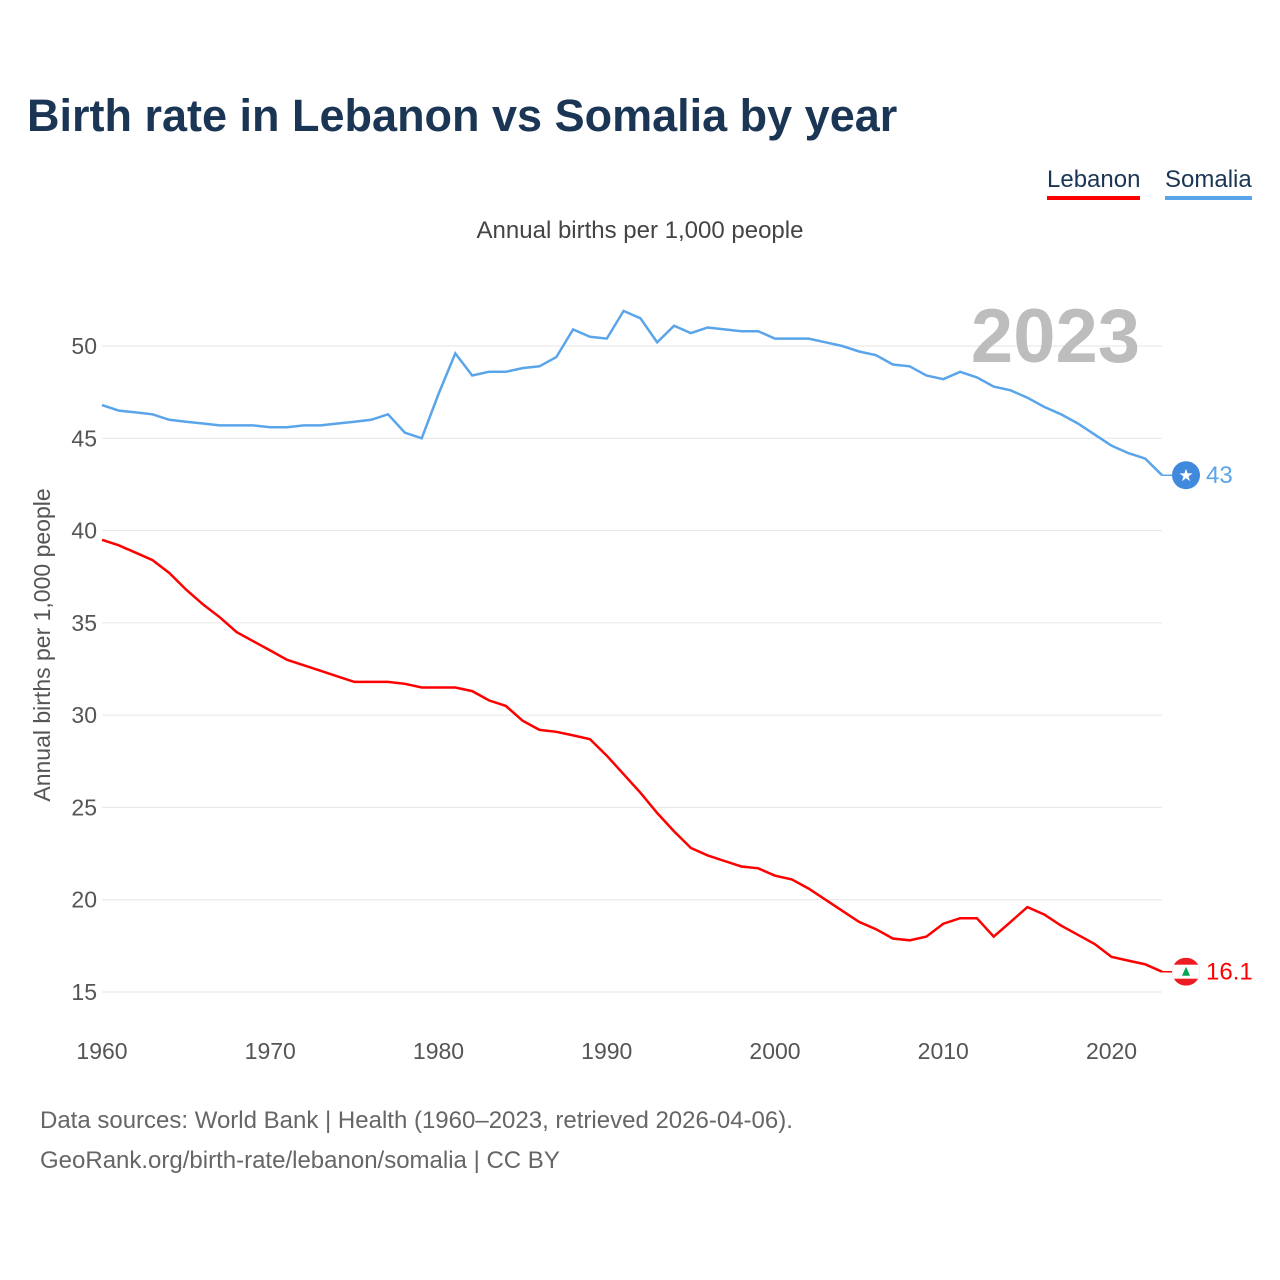 The width and height of the screenshot is (1280, 1280). I want to click on chart-title: Birth rate in Lebanon vs Somalia by year, so click(462, 115).